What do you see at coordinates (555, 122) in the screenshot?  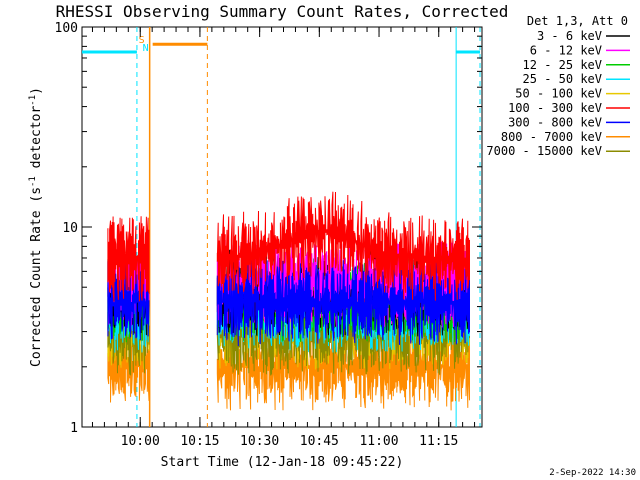 I see `legend-entry-label: 300 - 800 keV` at bounding box center [555, 122].